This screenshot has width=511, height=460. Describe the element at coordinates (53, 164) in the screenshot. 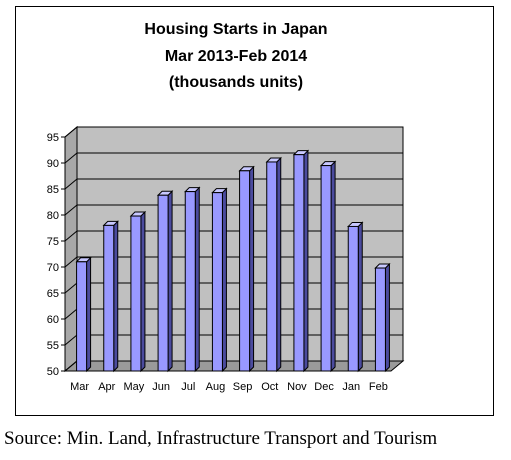

I see `y-tick-label: 90` at that location.